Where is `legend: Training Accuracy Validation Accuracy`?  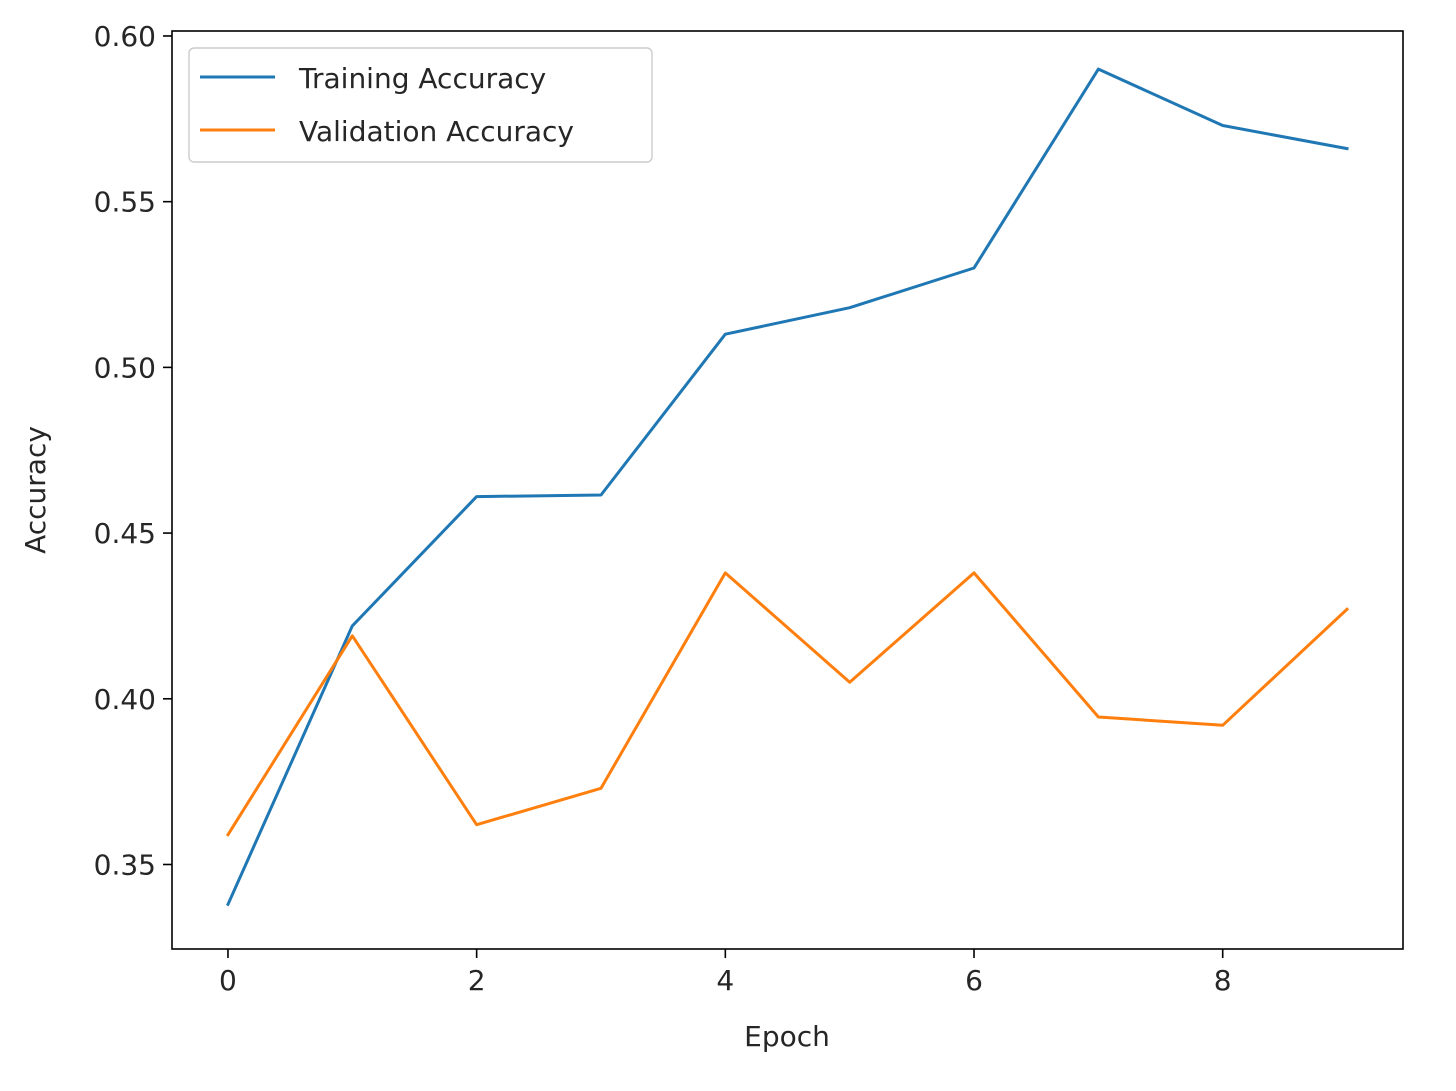
legend: Training Accuracy Validation Accuracy is located at coordinates (420, 105).